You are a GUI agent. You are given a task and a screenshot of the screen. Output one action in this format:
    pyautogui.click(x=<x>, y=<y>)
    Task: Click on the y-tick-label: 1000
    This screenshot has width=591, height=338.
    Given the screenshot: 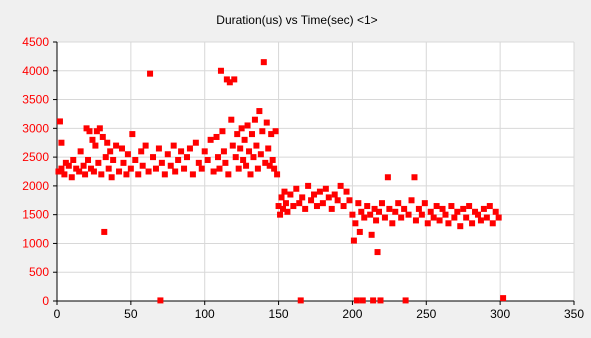 What is the action you would take?
    pyautogui.click(x=35, y=243)
    